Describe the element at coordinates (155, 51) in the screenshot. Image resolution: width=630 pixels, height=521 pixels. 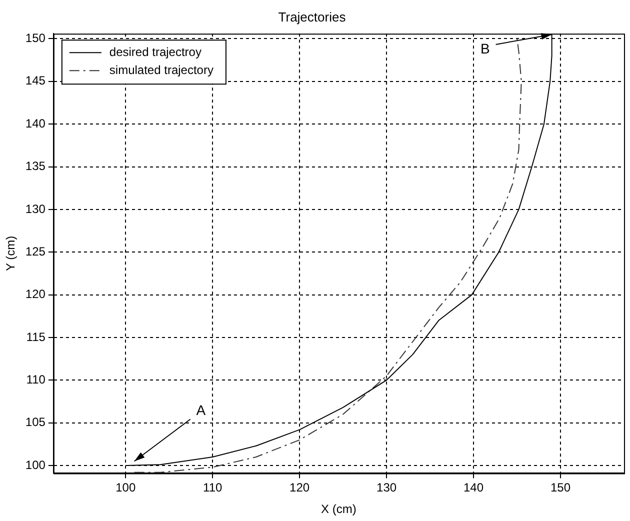
I see `legend-label: desired trajectroy` at that location.